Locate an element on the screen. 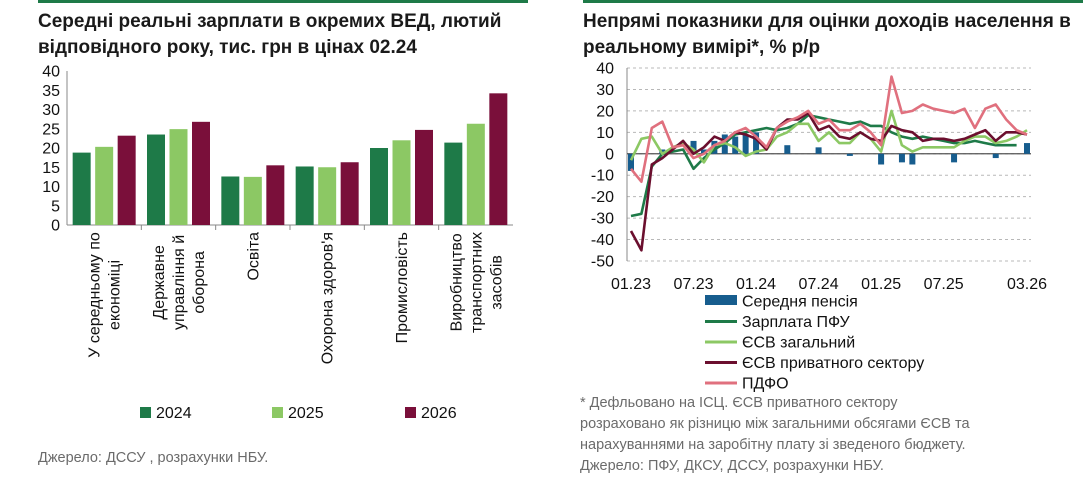 This screenshot has height=477, width=1092. x-tick-label: 07.23 is located at coordinates (694, 284).